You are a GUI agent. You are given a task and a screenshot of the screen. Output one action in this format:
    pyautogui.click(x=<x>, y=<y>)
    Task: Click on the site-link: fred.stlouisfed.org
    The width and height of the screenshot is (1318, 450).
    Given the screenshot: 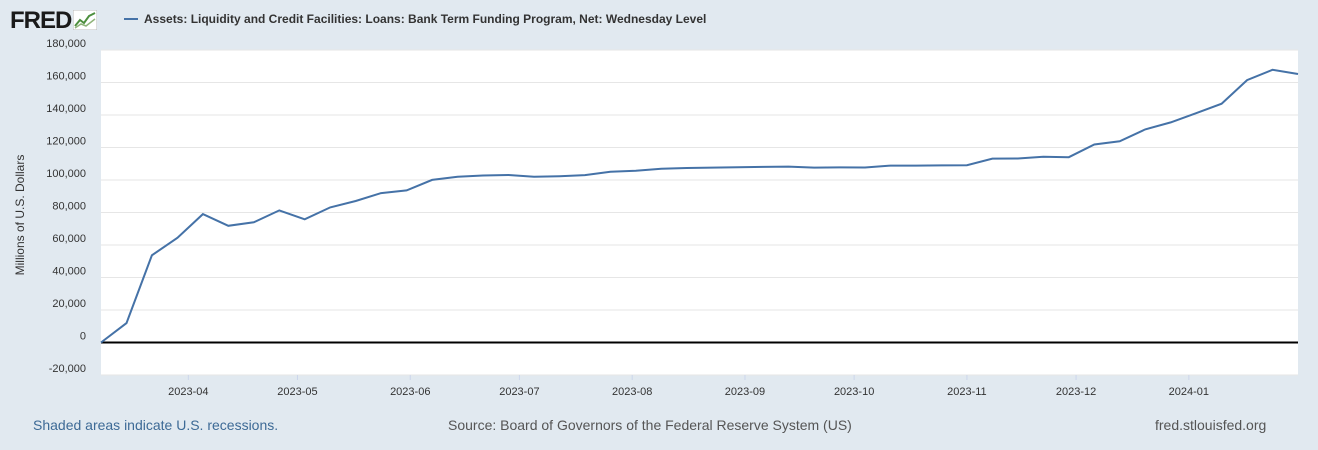 What is the action you would take?
    pyautogui.click(x=1211, y=425)
    